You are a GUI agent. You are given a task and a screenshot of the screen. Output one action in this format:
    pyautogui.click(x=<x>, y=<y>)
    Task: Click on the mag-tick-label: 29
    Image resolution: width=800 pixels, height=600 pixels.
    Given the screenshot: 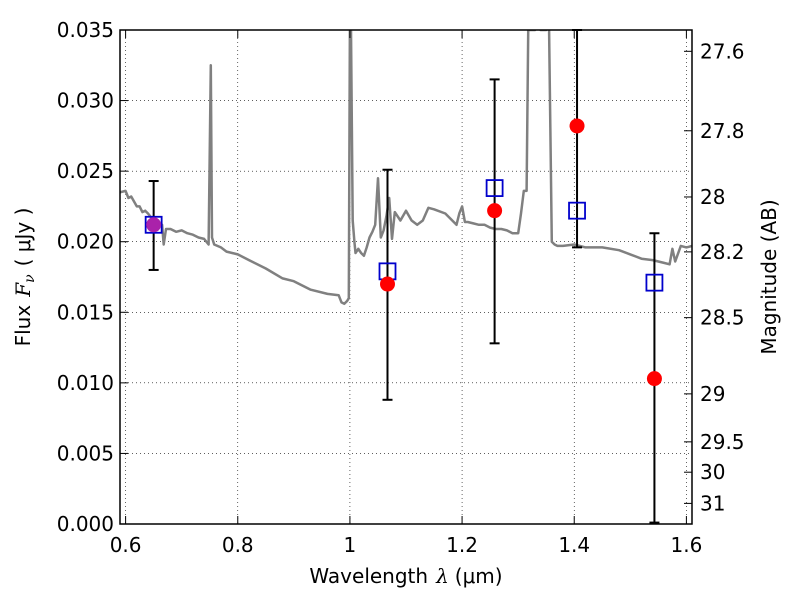 What is the action you would take?
    pyautogui.click(x=712, y=394)
    